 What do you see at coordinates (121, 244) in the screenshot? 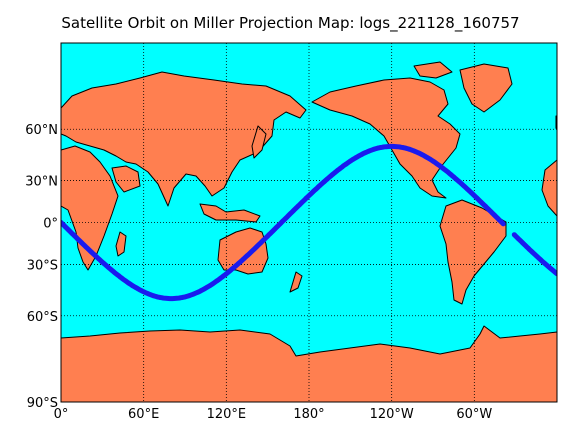
I see `madagascar-landmass` at bounding box center [121, 244].